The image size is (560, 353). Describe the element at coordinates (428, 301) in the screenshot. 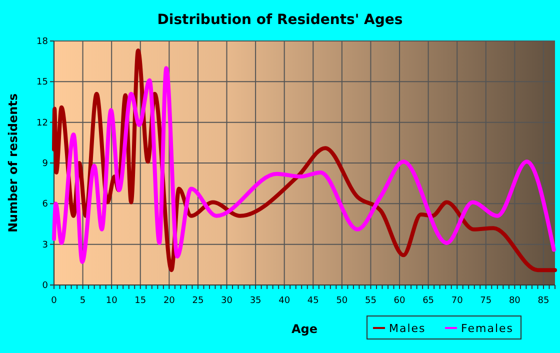

I see `x-tick-label: 65` at that location.